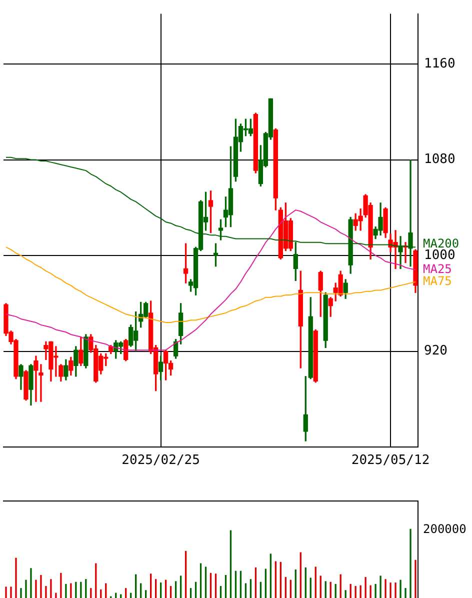  What do you see at coordinates (440, 64) in the screenshot?
I see `y-tick-label: 1160` at bounding box center [440, 64].